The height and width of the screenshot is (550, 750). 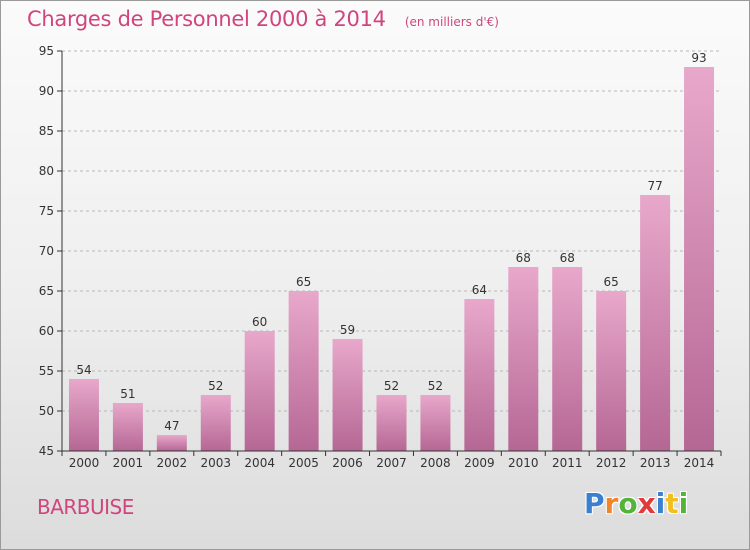 What do you see at coordinates (128, 463) in the screenshot?
I see `x-tick-label-2001: 2001` at bounding box center [128, 463].